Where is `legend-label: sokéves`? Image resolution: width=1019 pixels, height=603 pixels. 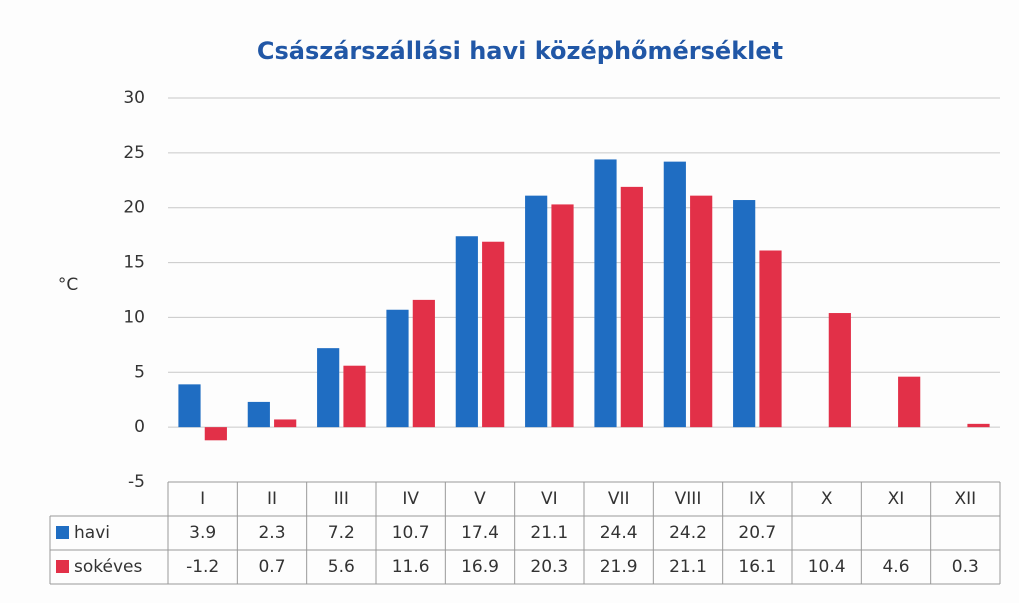
legend-label: sokéves is located at coordinates (108, 567).